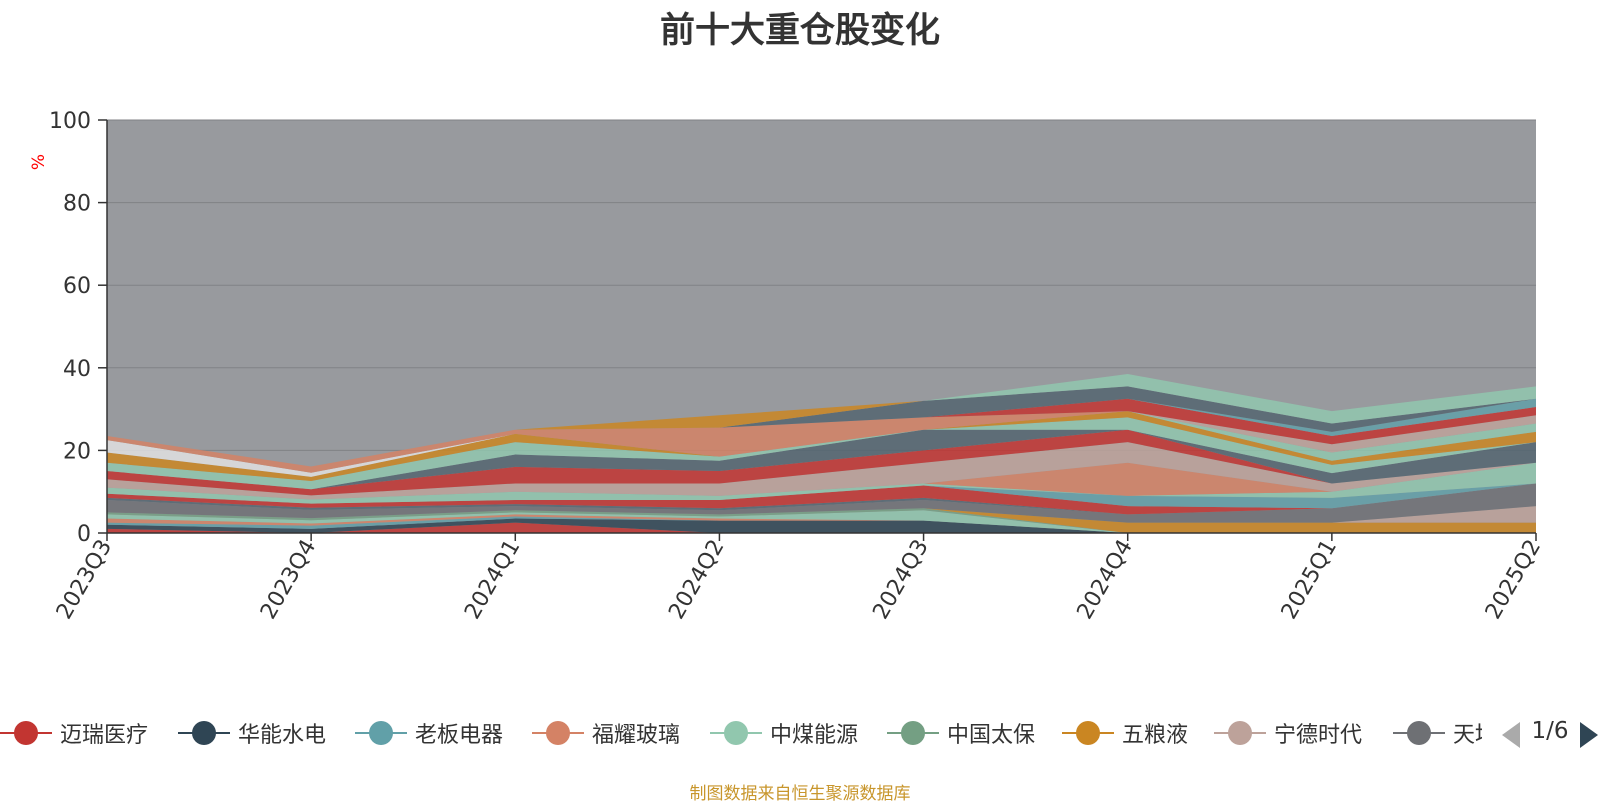  I want to click on x-tick-label: 2024Q4, so click(1105, 580).